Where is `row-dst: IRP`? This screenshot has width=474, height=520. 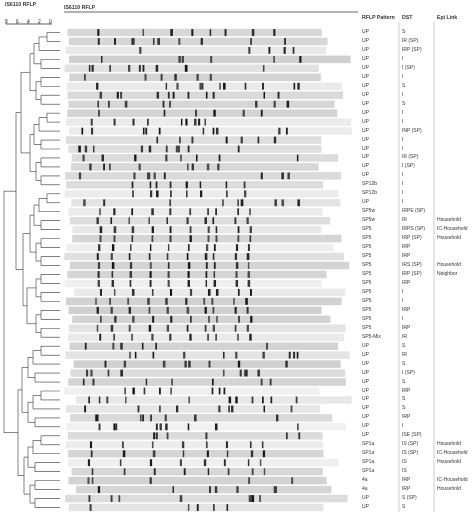
row-dst: IRP is located at coordinates (406, 390).